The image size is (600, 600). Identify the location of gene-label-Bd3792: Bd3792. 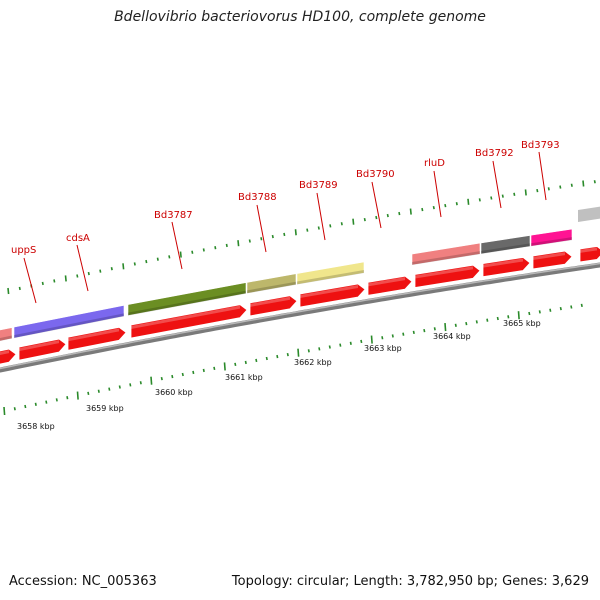
(494, 153).